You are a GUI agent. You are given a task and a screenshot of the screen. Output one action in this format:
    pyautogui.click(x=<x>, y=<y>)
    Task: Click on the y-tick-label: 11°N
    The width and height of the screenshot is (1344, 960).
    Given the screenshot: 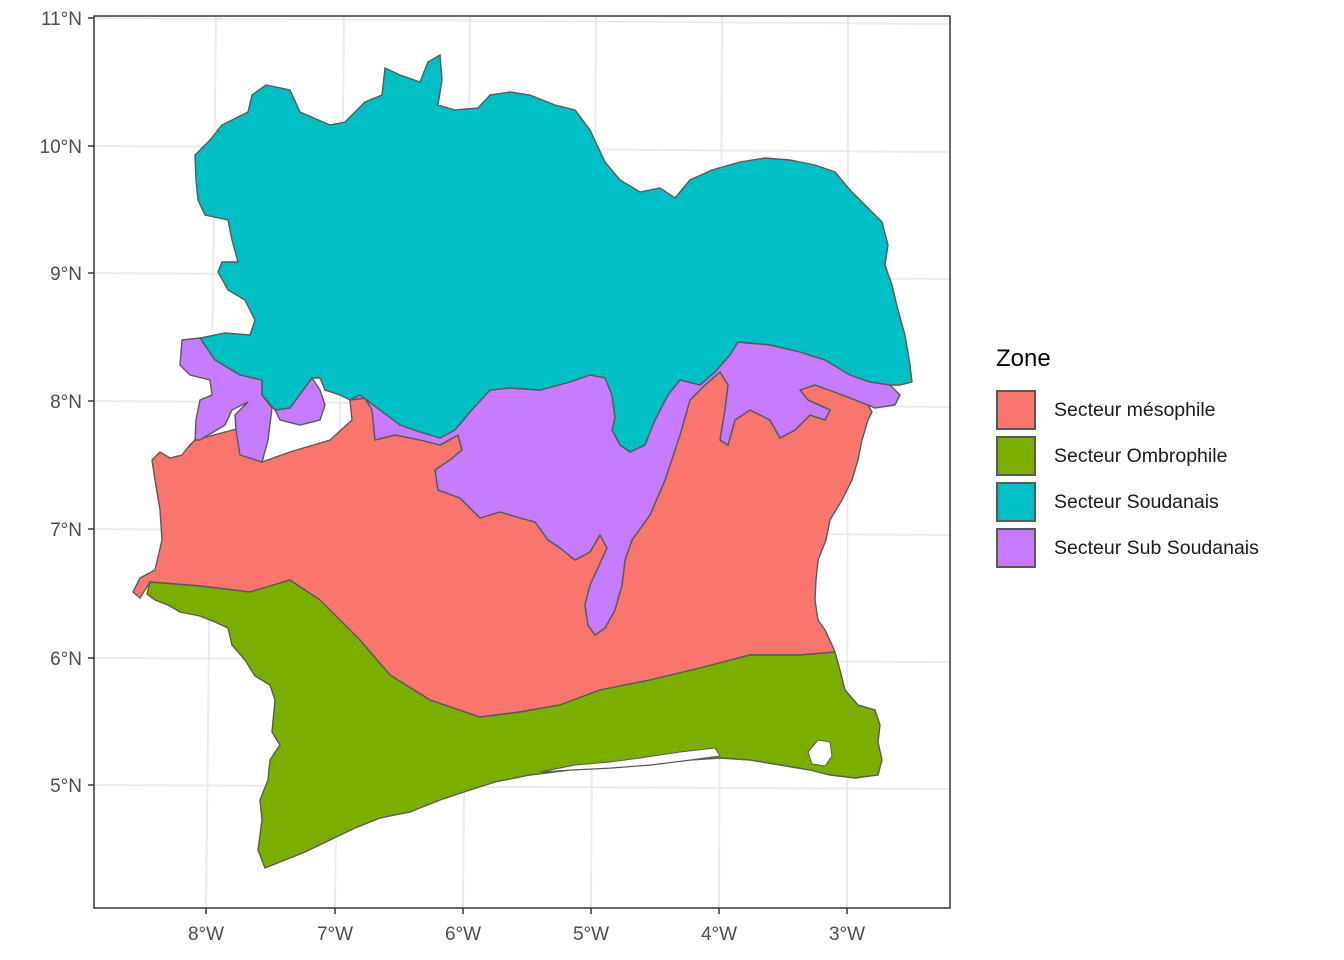 What is the action you would take?
    pyautogui.click(x=61, y=19)
    